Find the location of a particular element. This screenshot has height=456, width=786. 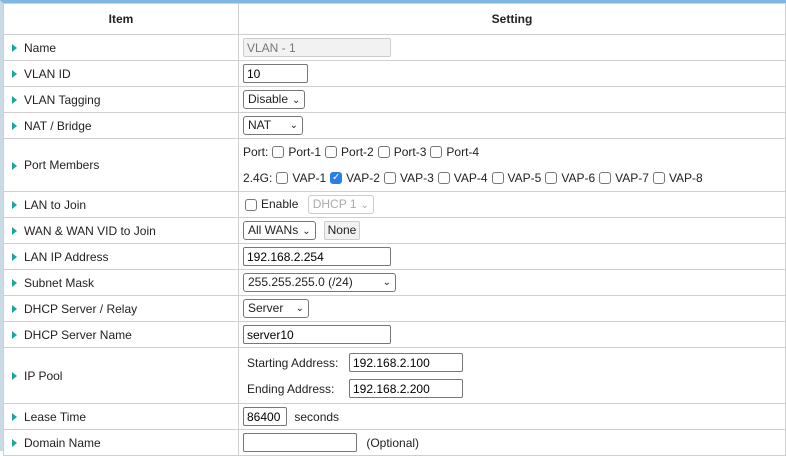

dhcp-join-select: DHCP 1 ⌄ is located at coordinates (340, 204).